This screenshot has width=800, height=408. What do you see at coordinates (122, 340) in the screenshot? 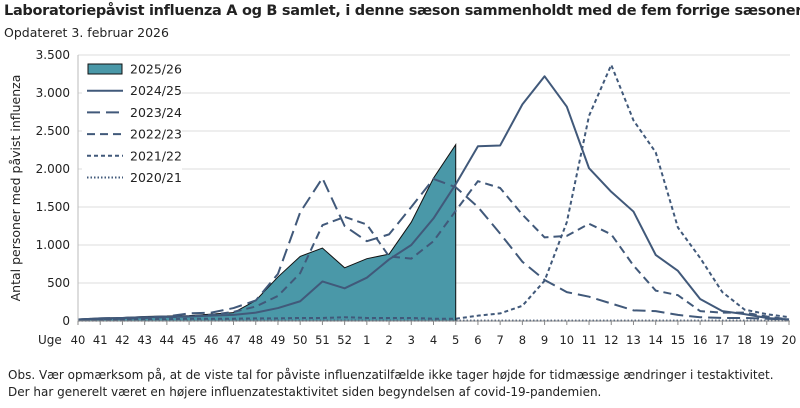
I see `x-tick-label: 42` at bounding box center [122, 340].